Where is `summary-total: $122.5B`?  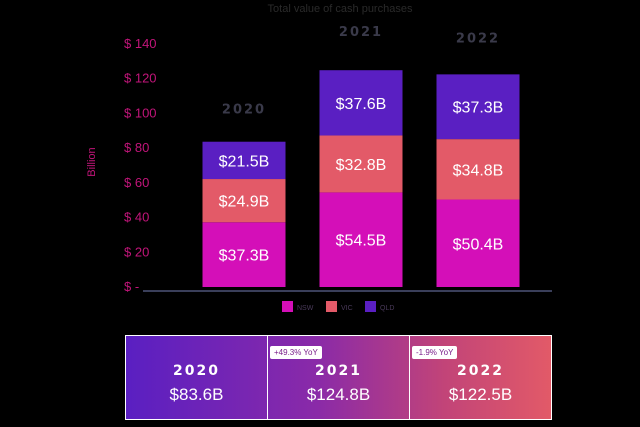
summary-total: $122.5B is located at coordinates (480, 394).